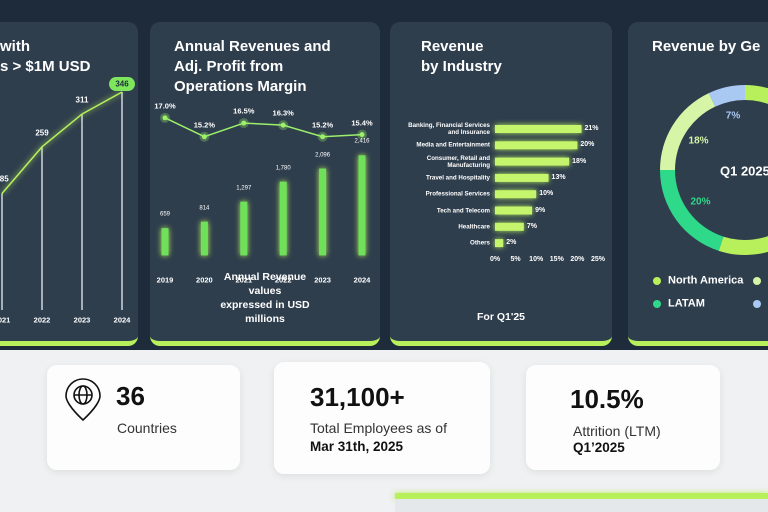  I want to click on stat-value: 31,100+, so click(357, 397).